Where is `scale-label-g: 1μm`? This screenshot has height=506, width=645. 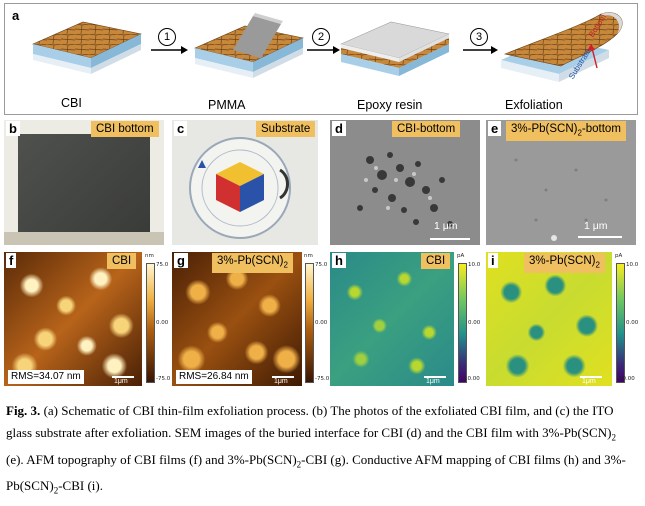 scale-label-g: 1μm is located at coordinates (281, 381).